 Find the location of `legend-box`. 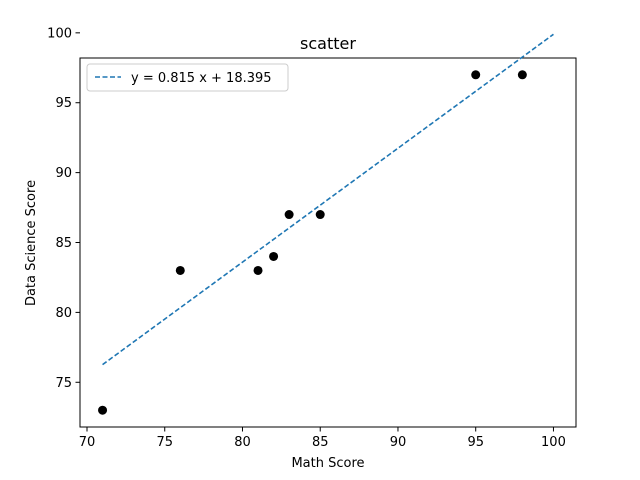

legend-box is located at coordinates (187, 77).